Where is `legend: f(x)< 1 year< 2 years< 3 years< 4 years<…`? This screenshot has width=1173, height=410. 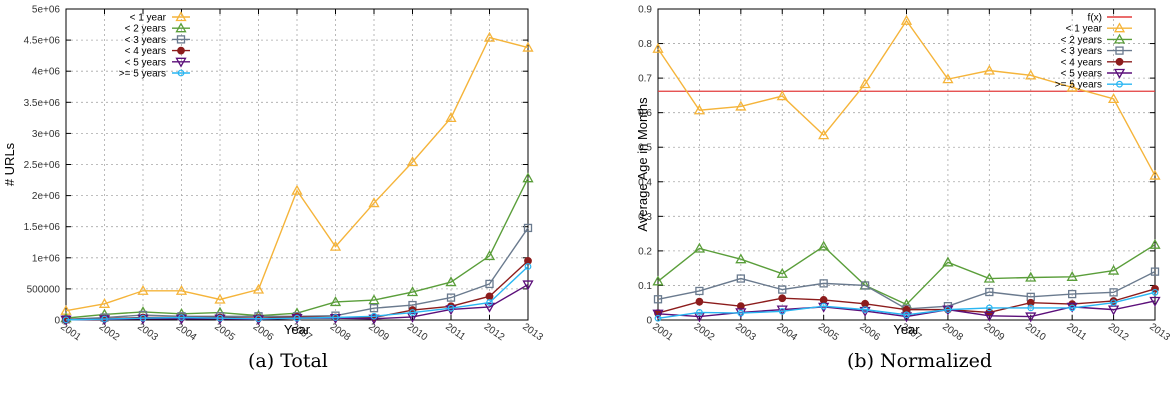
legend: f(x)< 1 year< 2 years< 3 years< 4 years<… is located at coordinates (1093, 52).